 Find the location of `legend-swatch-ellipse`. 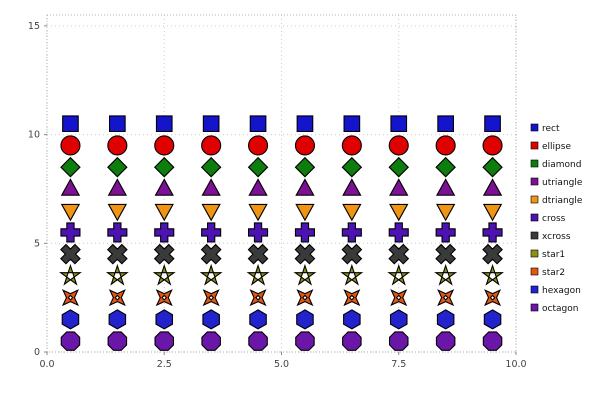

legend-swatch-ellipse is located at coordinates (534, 145).